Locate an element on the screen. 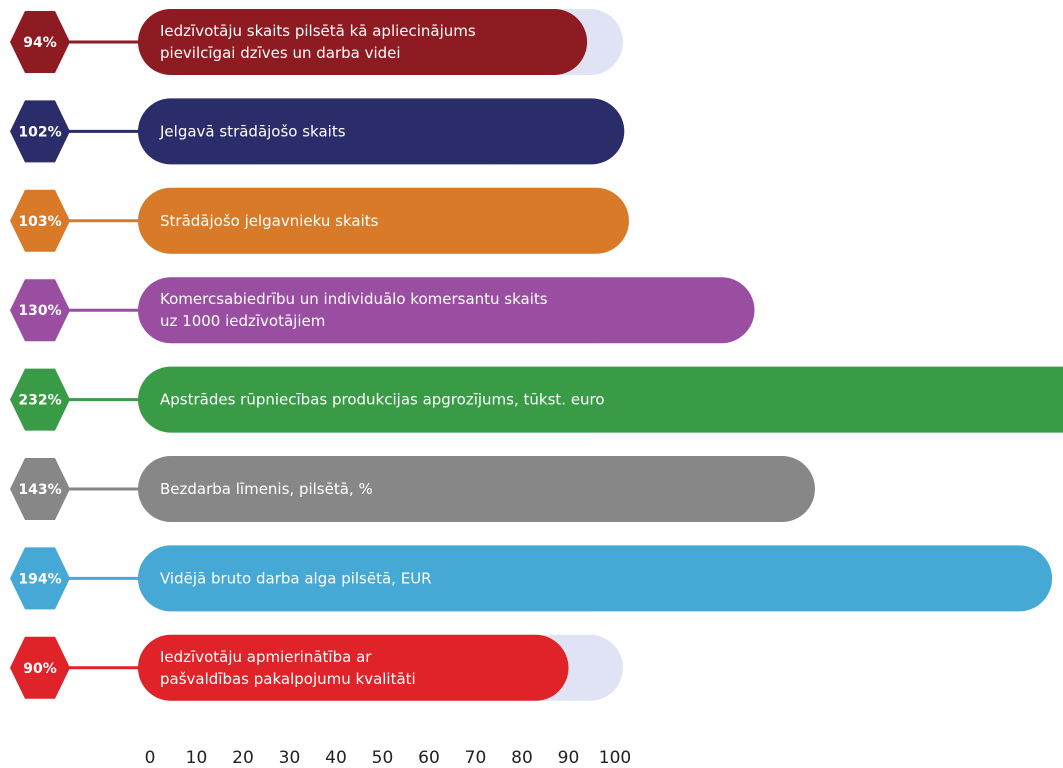 The image size is (1063, 768). category-label: Strādājošo jelgavnieku skaits is located at coordinates (269, 220).